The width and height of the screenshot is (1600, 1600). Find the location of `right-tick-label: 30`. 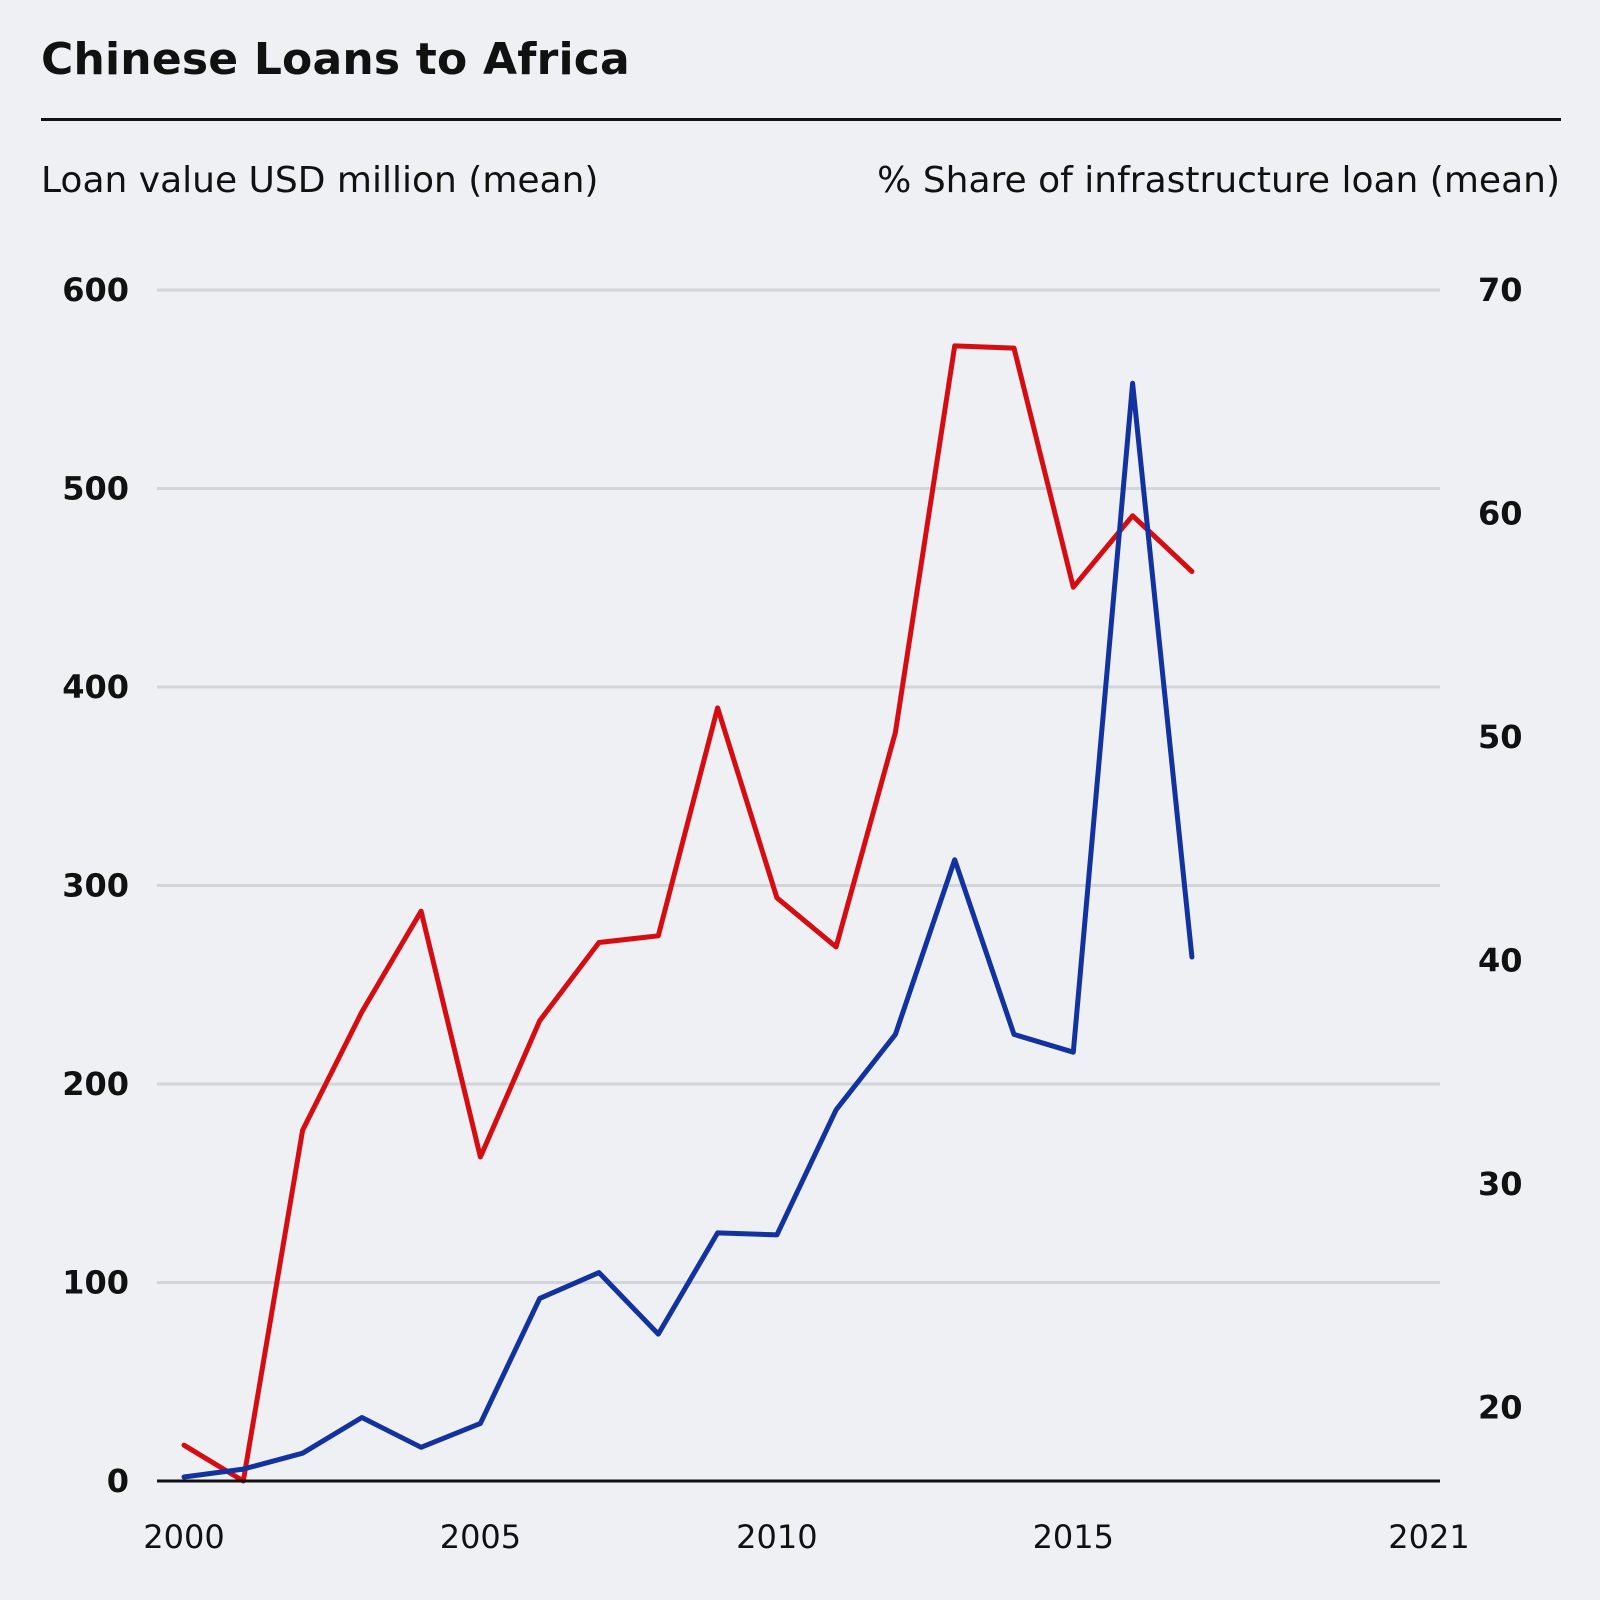

right-tick-label: 30 is located at coordinates (1500, 1184).